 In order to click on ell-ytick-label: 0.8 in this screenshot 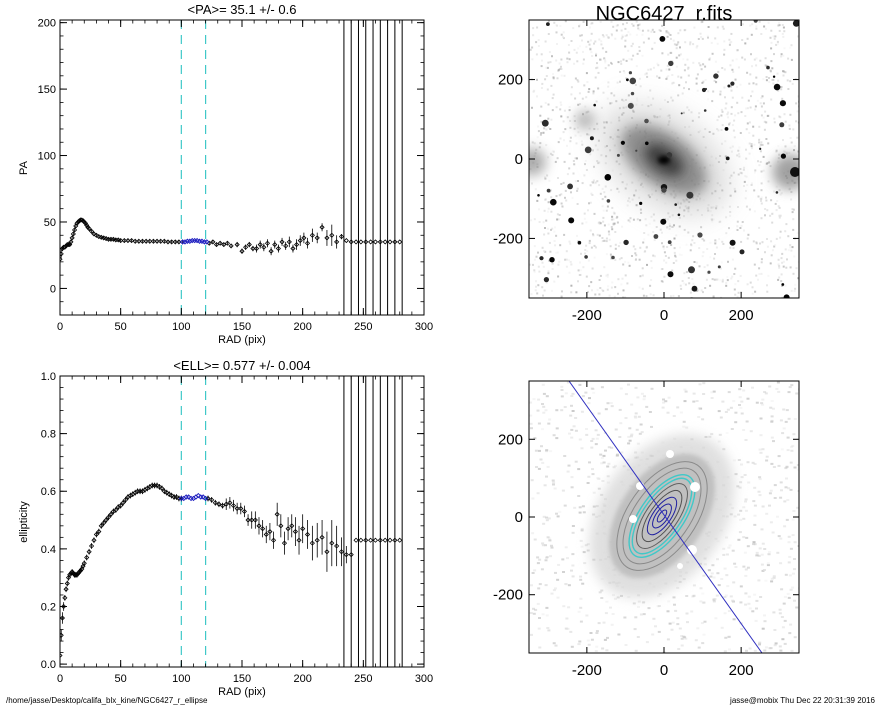, I will do `click(48, 435)`.